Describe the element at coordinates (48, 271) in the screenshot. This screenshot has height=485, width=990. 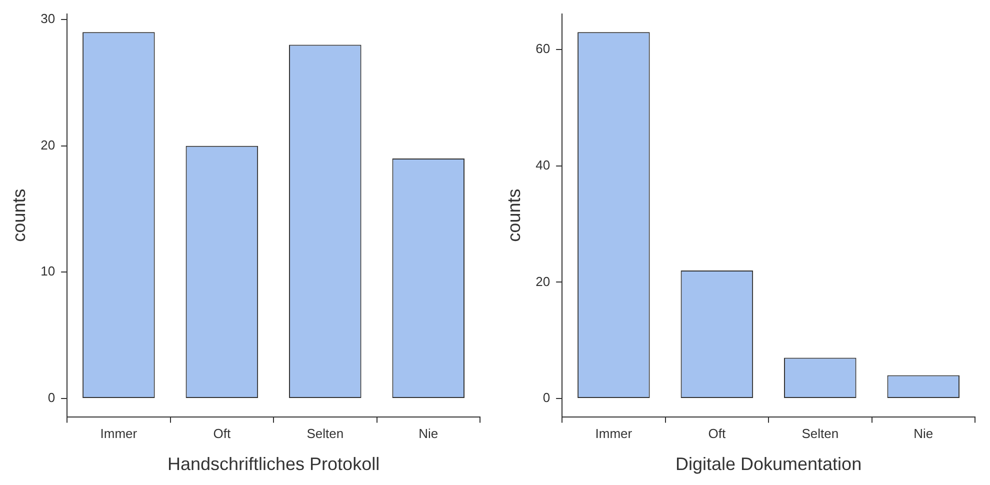
I see `y-tick-label: 10` at that location.